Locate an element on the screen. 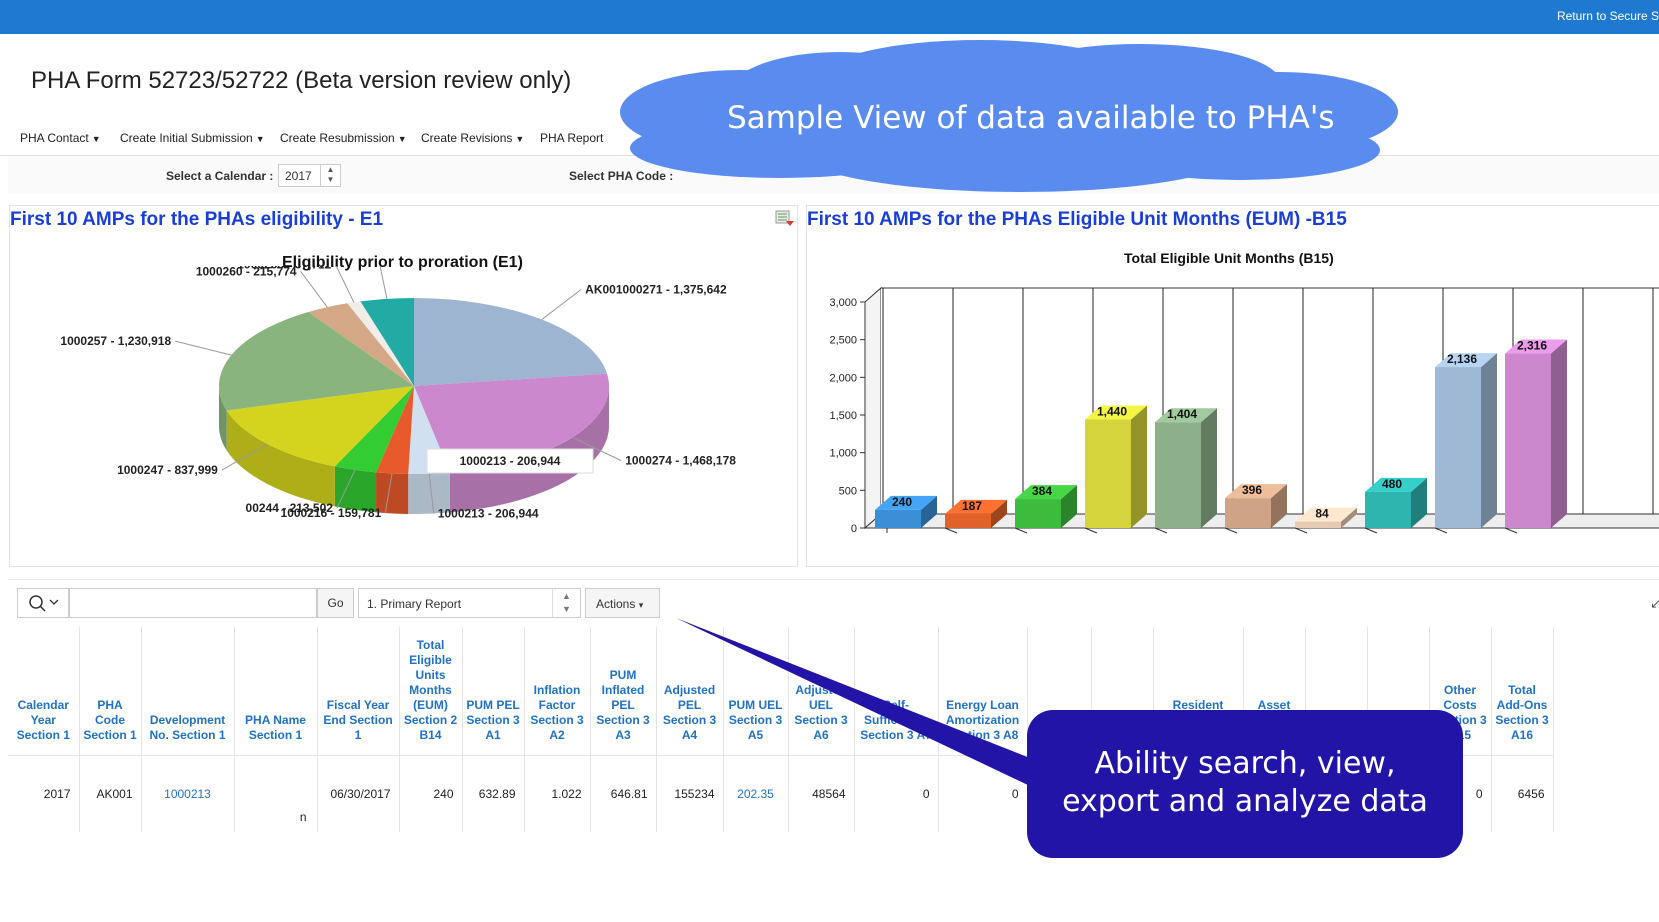 This screenshot has width=1659, height=922. search-column-select is located at coordinates (43, 603).